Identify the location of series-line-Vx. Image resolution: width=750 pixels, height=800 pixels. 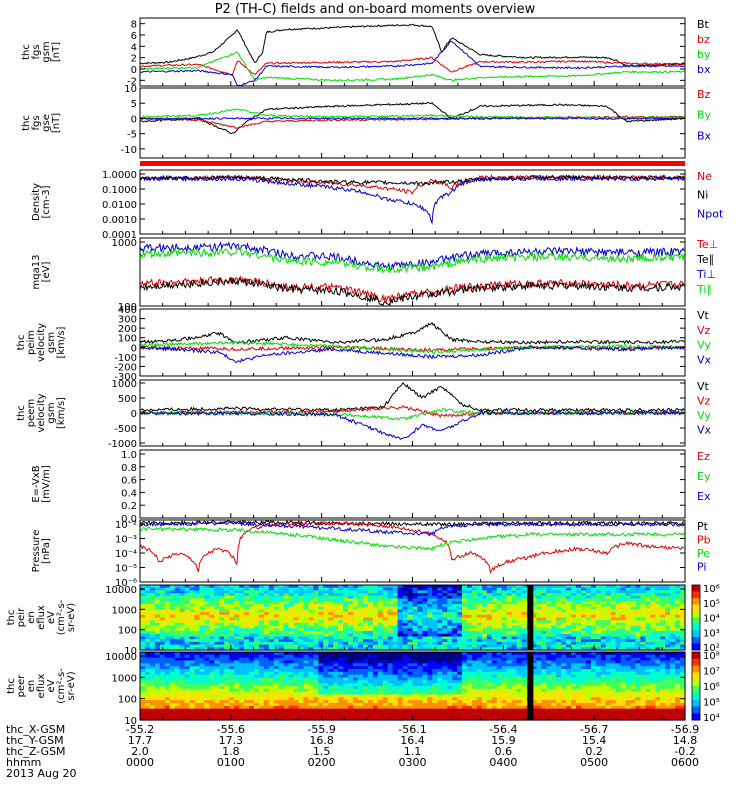
(412, 354).